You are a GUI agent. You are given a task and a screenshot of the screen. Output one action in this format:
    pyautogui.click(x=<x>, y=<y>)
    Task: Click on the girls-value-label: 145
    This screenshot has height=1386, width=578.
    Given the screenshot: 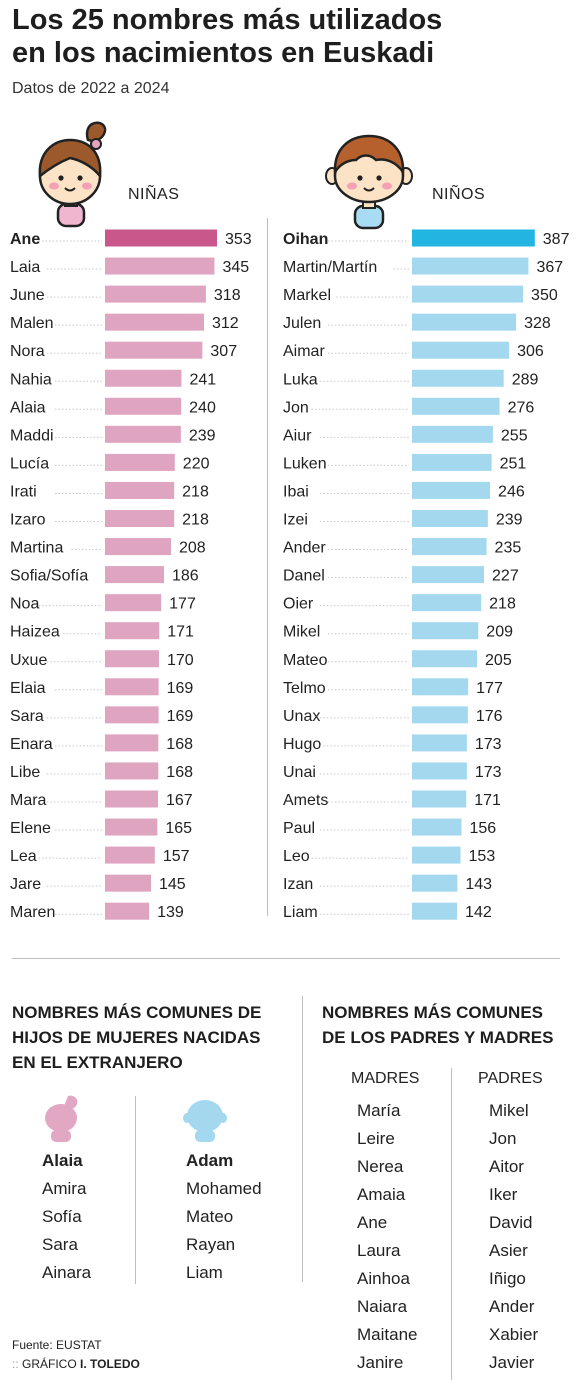 What is the action you would take?
    pyautogui.click(x=172, y=884)
    